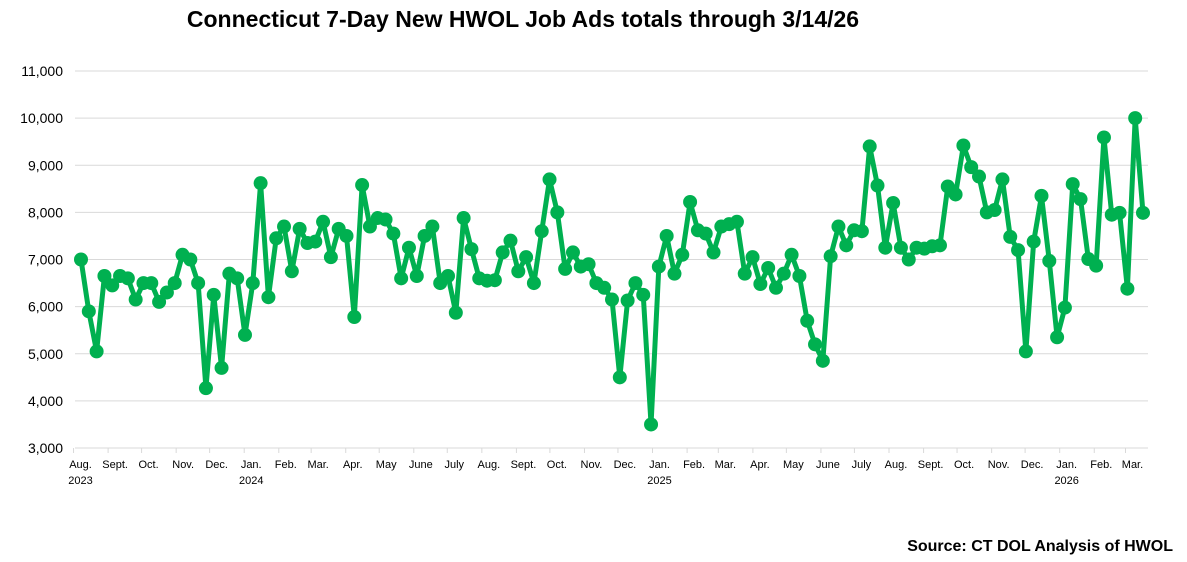  I want to click on y-tick-label: 7,000, so click(45, 260).